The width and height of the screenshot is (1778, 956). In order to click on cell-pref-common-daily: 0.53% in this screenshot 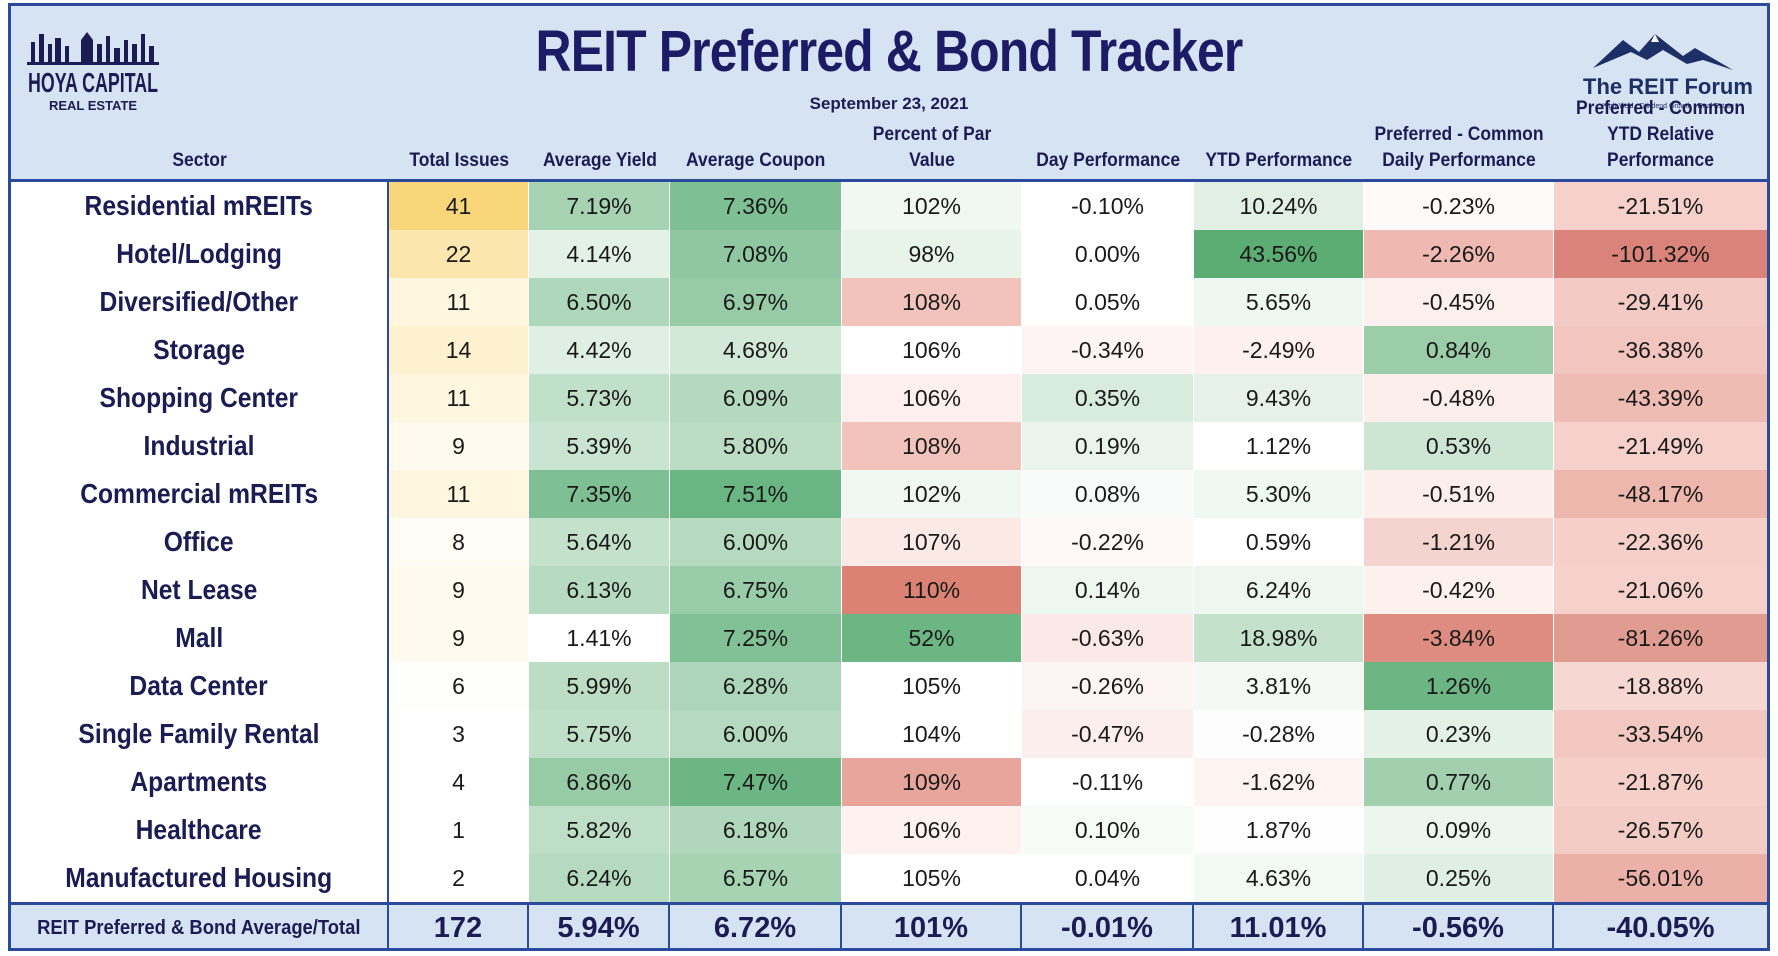, I will do `click(1459, 446)`.